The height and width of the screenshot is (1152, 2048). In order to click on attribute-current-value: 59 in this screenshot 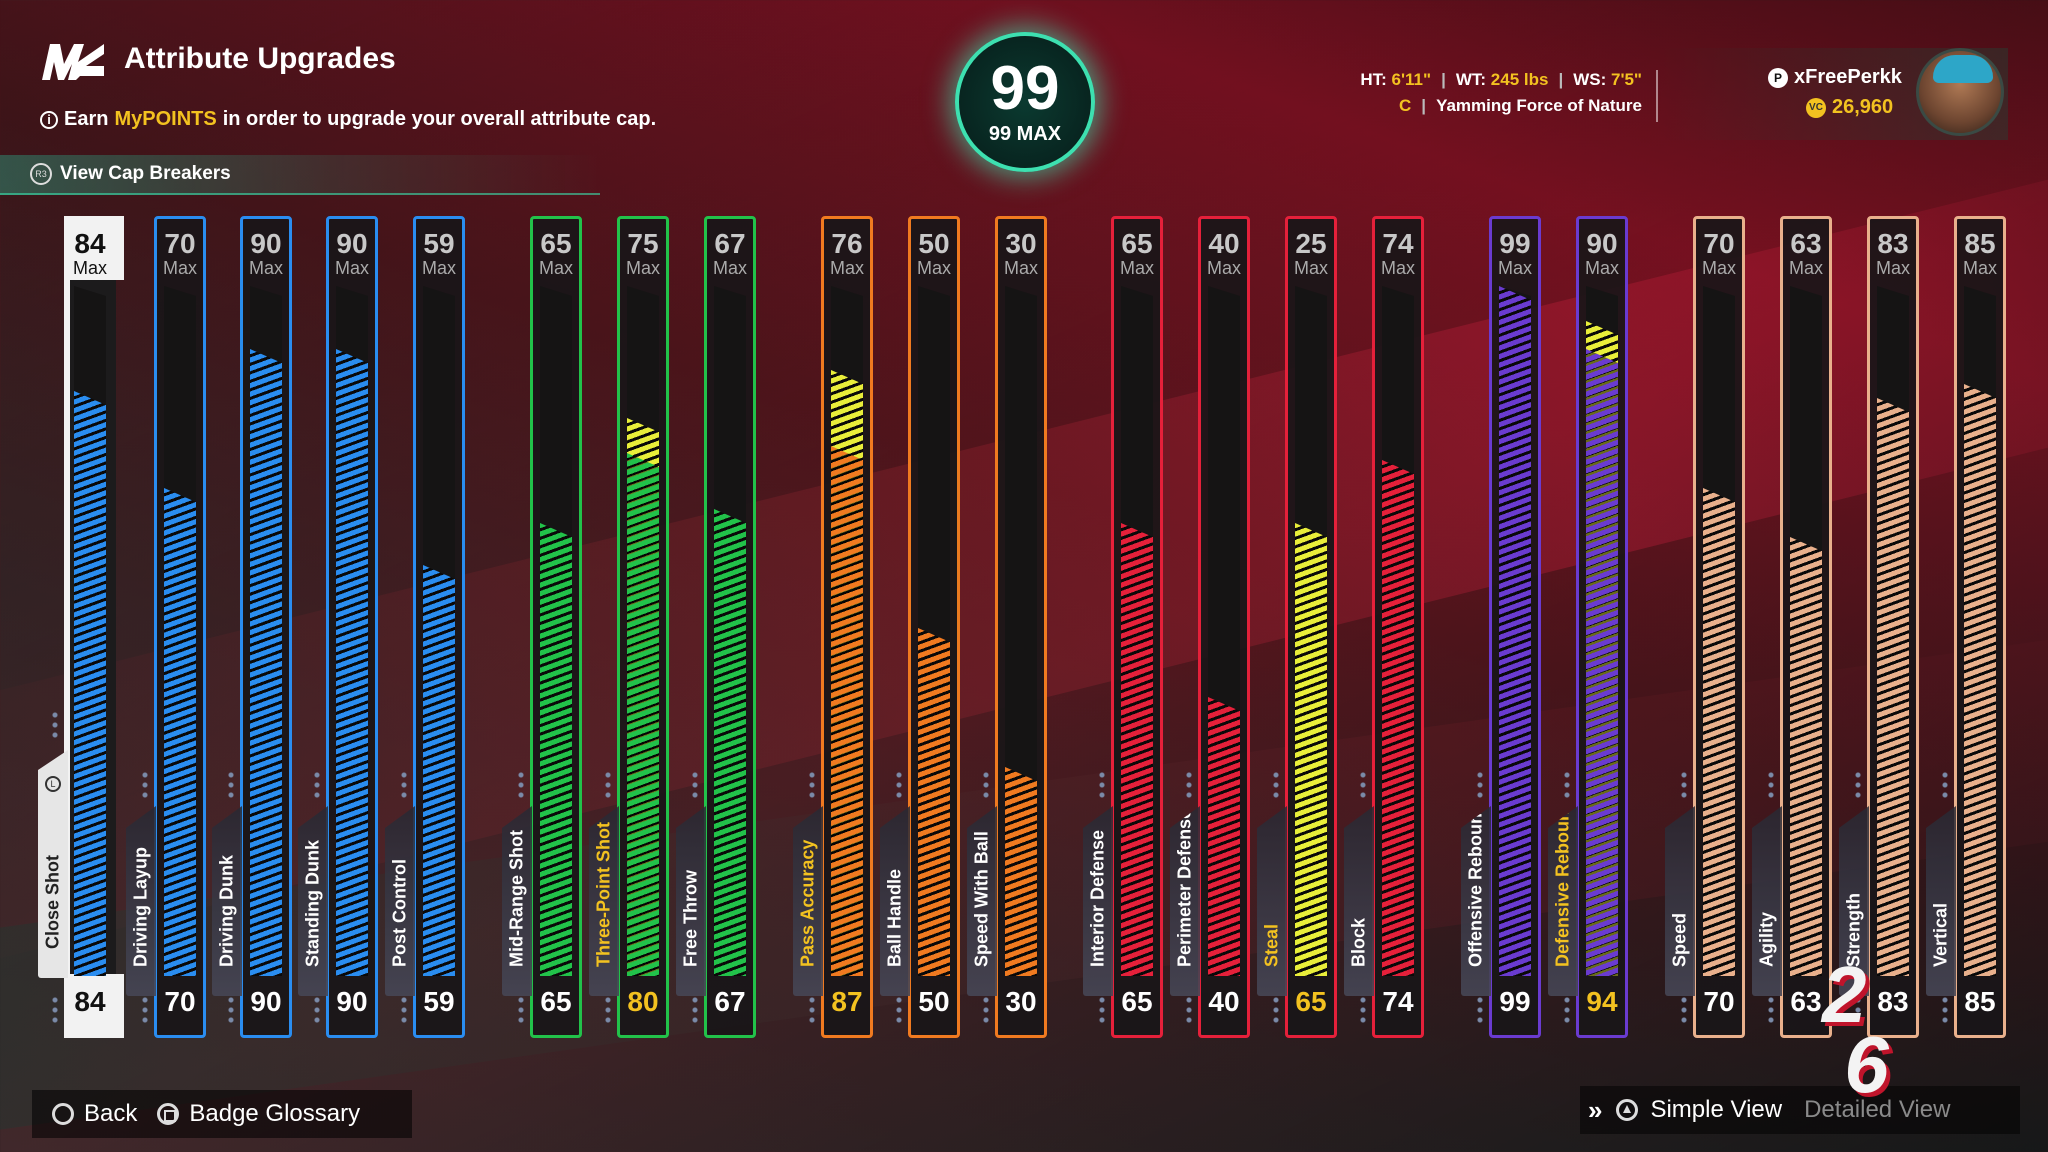, I will do `click(439, 1001)`.